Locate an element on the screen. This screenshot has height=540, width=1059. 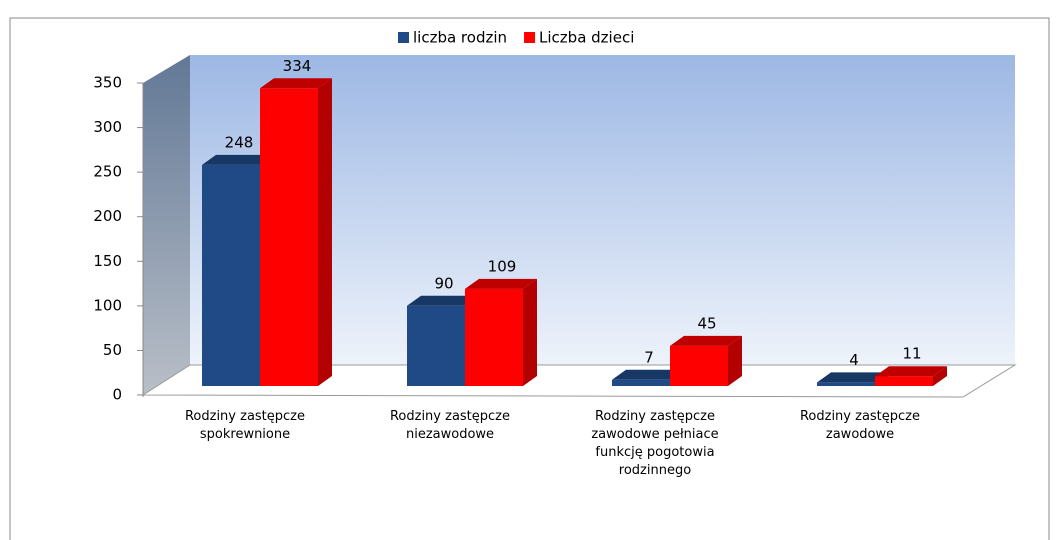
legend-label: liczba rodzin is located at coordinates (460, 38).